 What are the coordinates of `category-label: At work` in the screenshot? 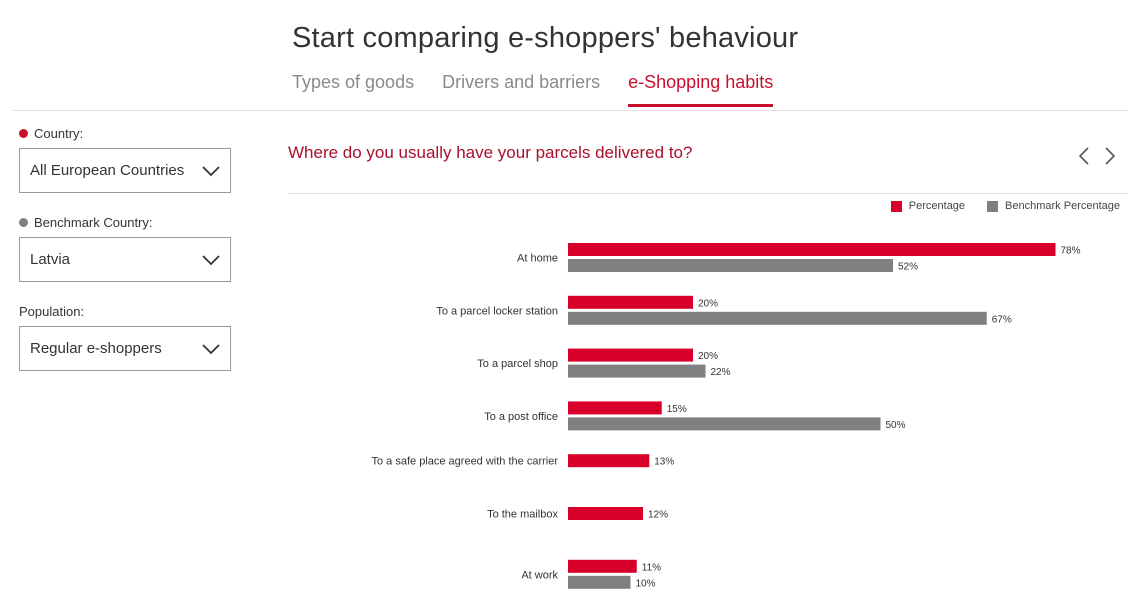 It's located at (539, 575).